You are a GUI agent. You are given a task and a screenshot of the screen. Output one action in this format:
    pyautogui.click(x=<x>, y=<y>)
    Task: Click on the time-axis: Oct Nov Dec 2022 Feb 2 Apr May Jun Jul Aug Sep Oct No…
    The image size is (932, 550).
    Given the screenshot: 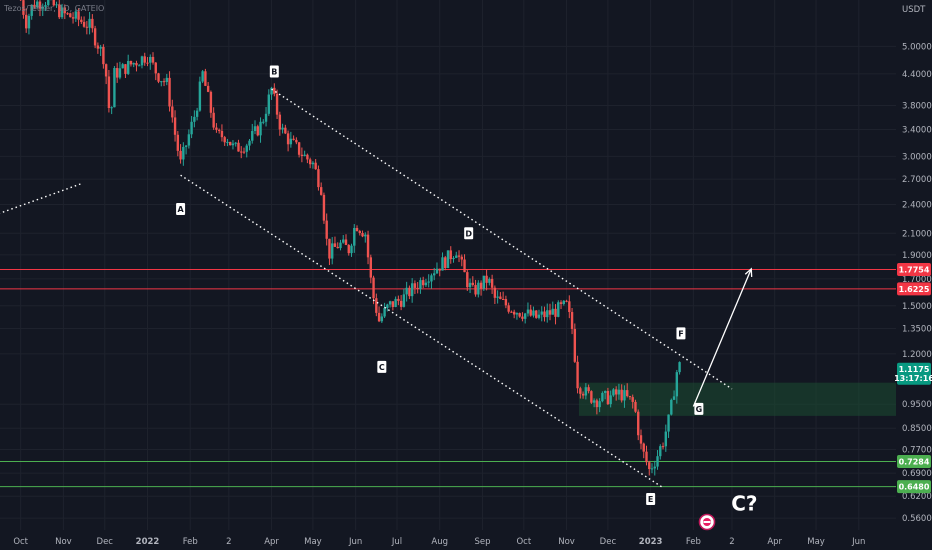 What is the action you would take?
    pyautogui.click(x=439, y=542)
    